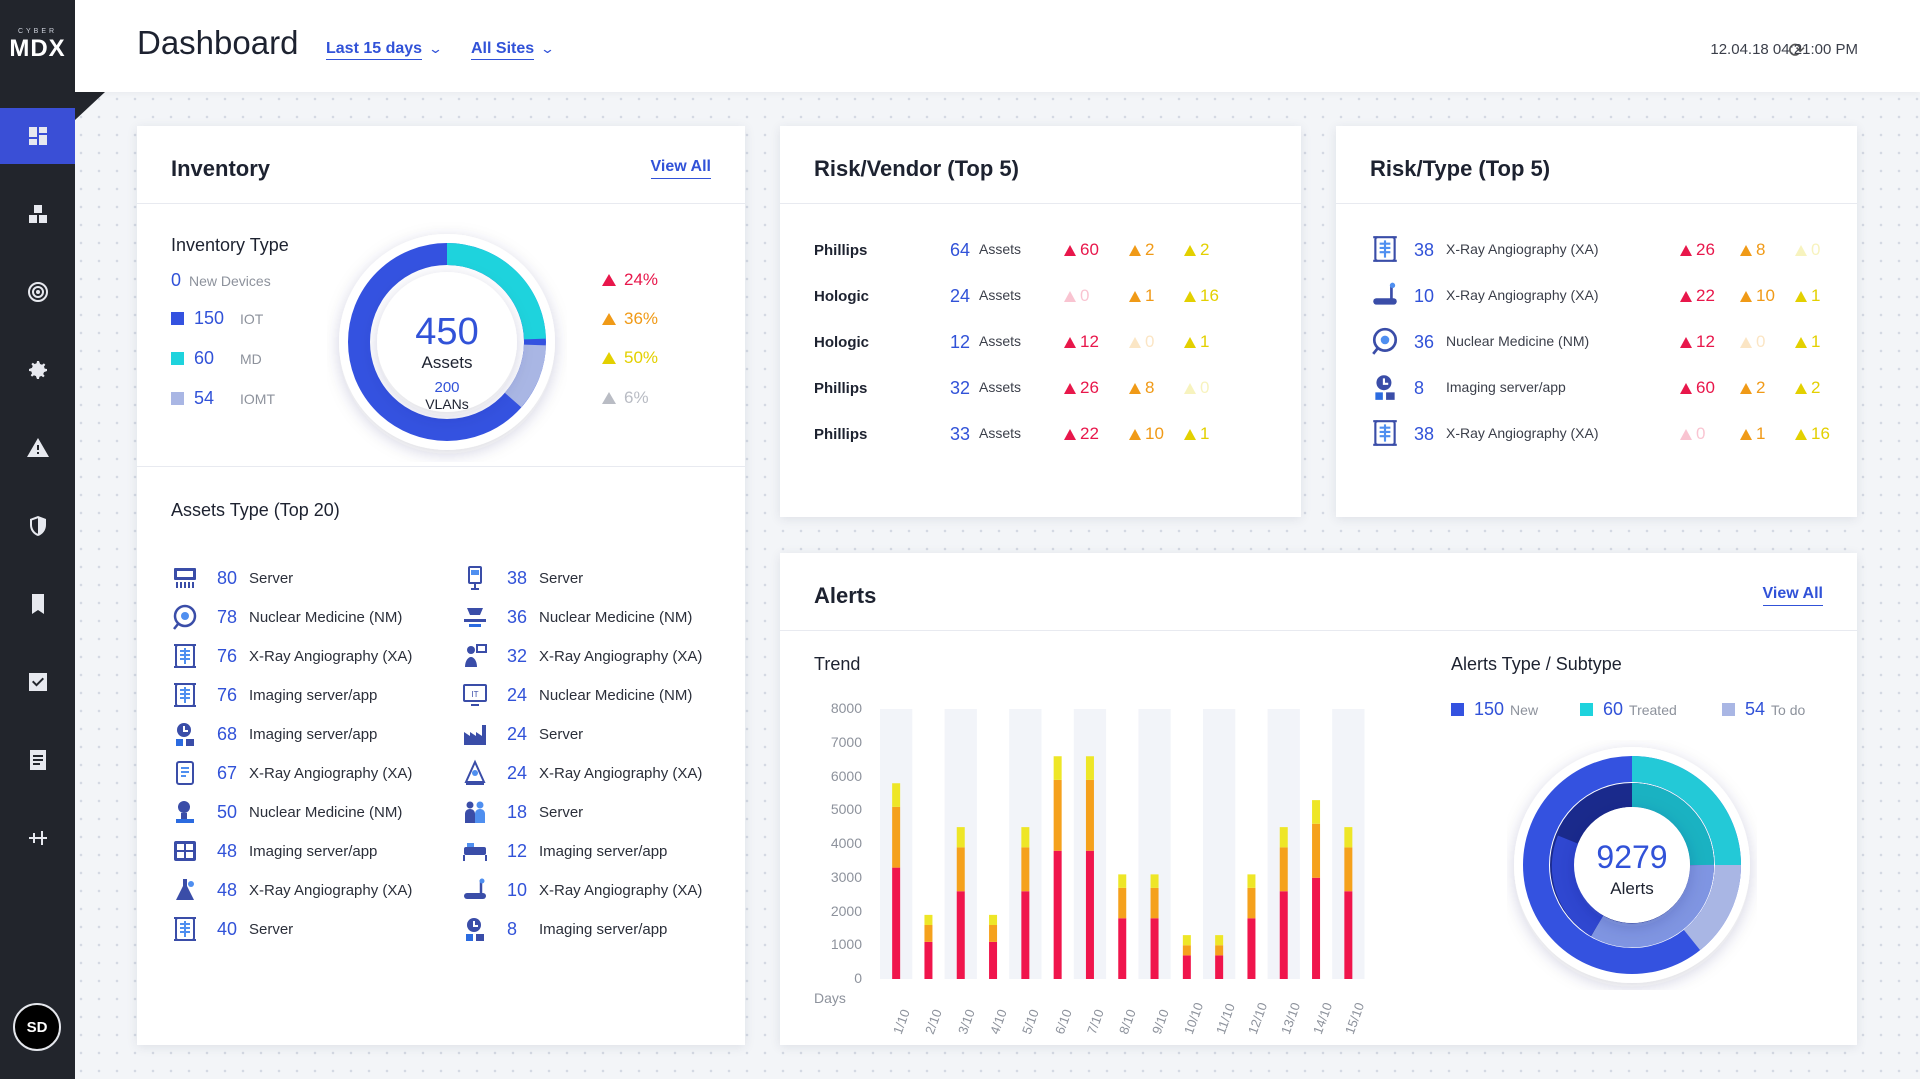 This screenshot has width=1920, height=1079. I want to click on new-devices-row: 0 New Devices, so click(221, 280).